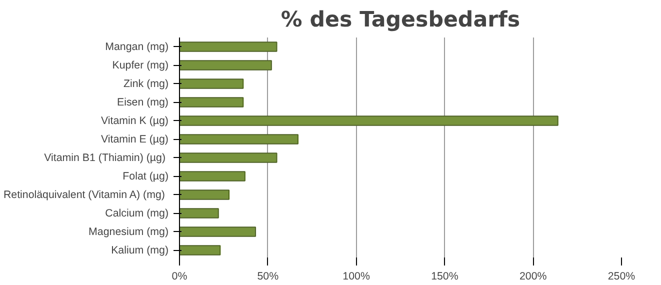 Image resolution: width=661 pixels, height=285 pixels. Describe the element at coordinates (268, 276) in the screenshot. I see `x-tick-label: 50%` at that location.